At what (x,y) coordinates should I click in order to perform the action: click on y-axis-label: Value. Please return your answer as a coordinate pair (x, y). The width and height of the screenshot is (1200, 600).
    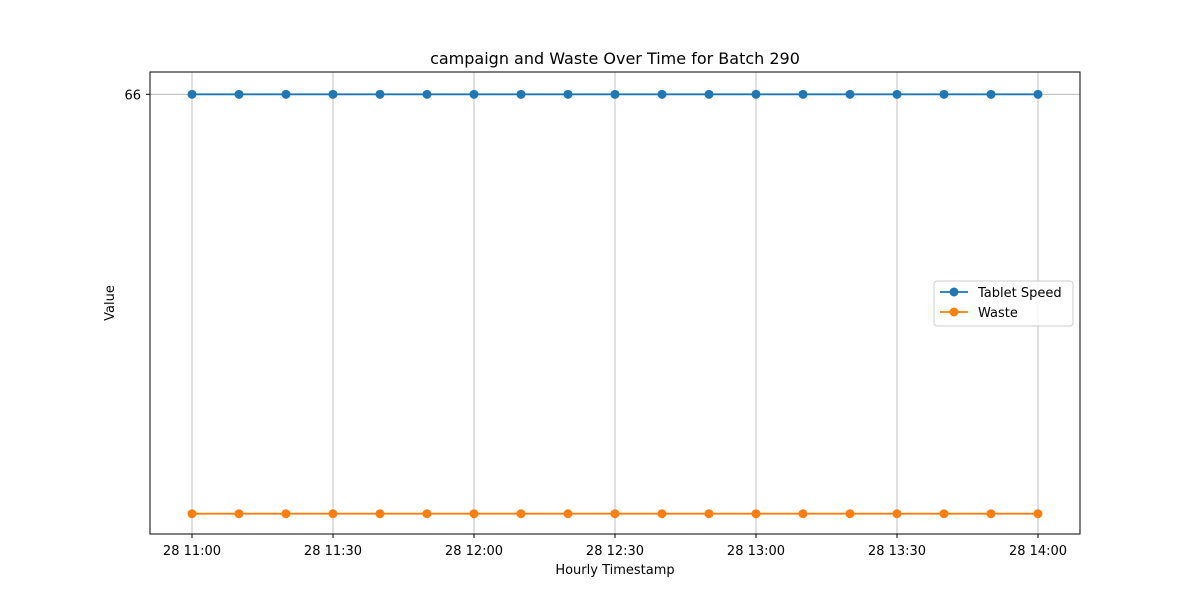
    Looking at the image, I should click on (110, 303).